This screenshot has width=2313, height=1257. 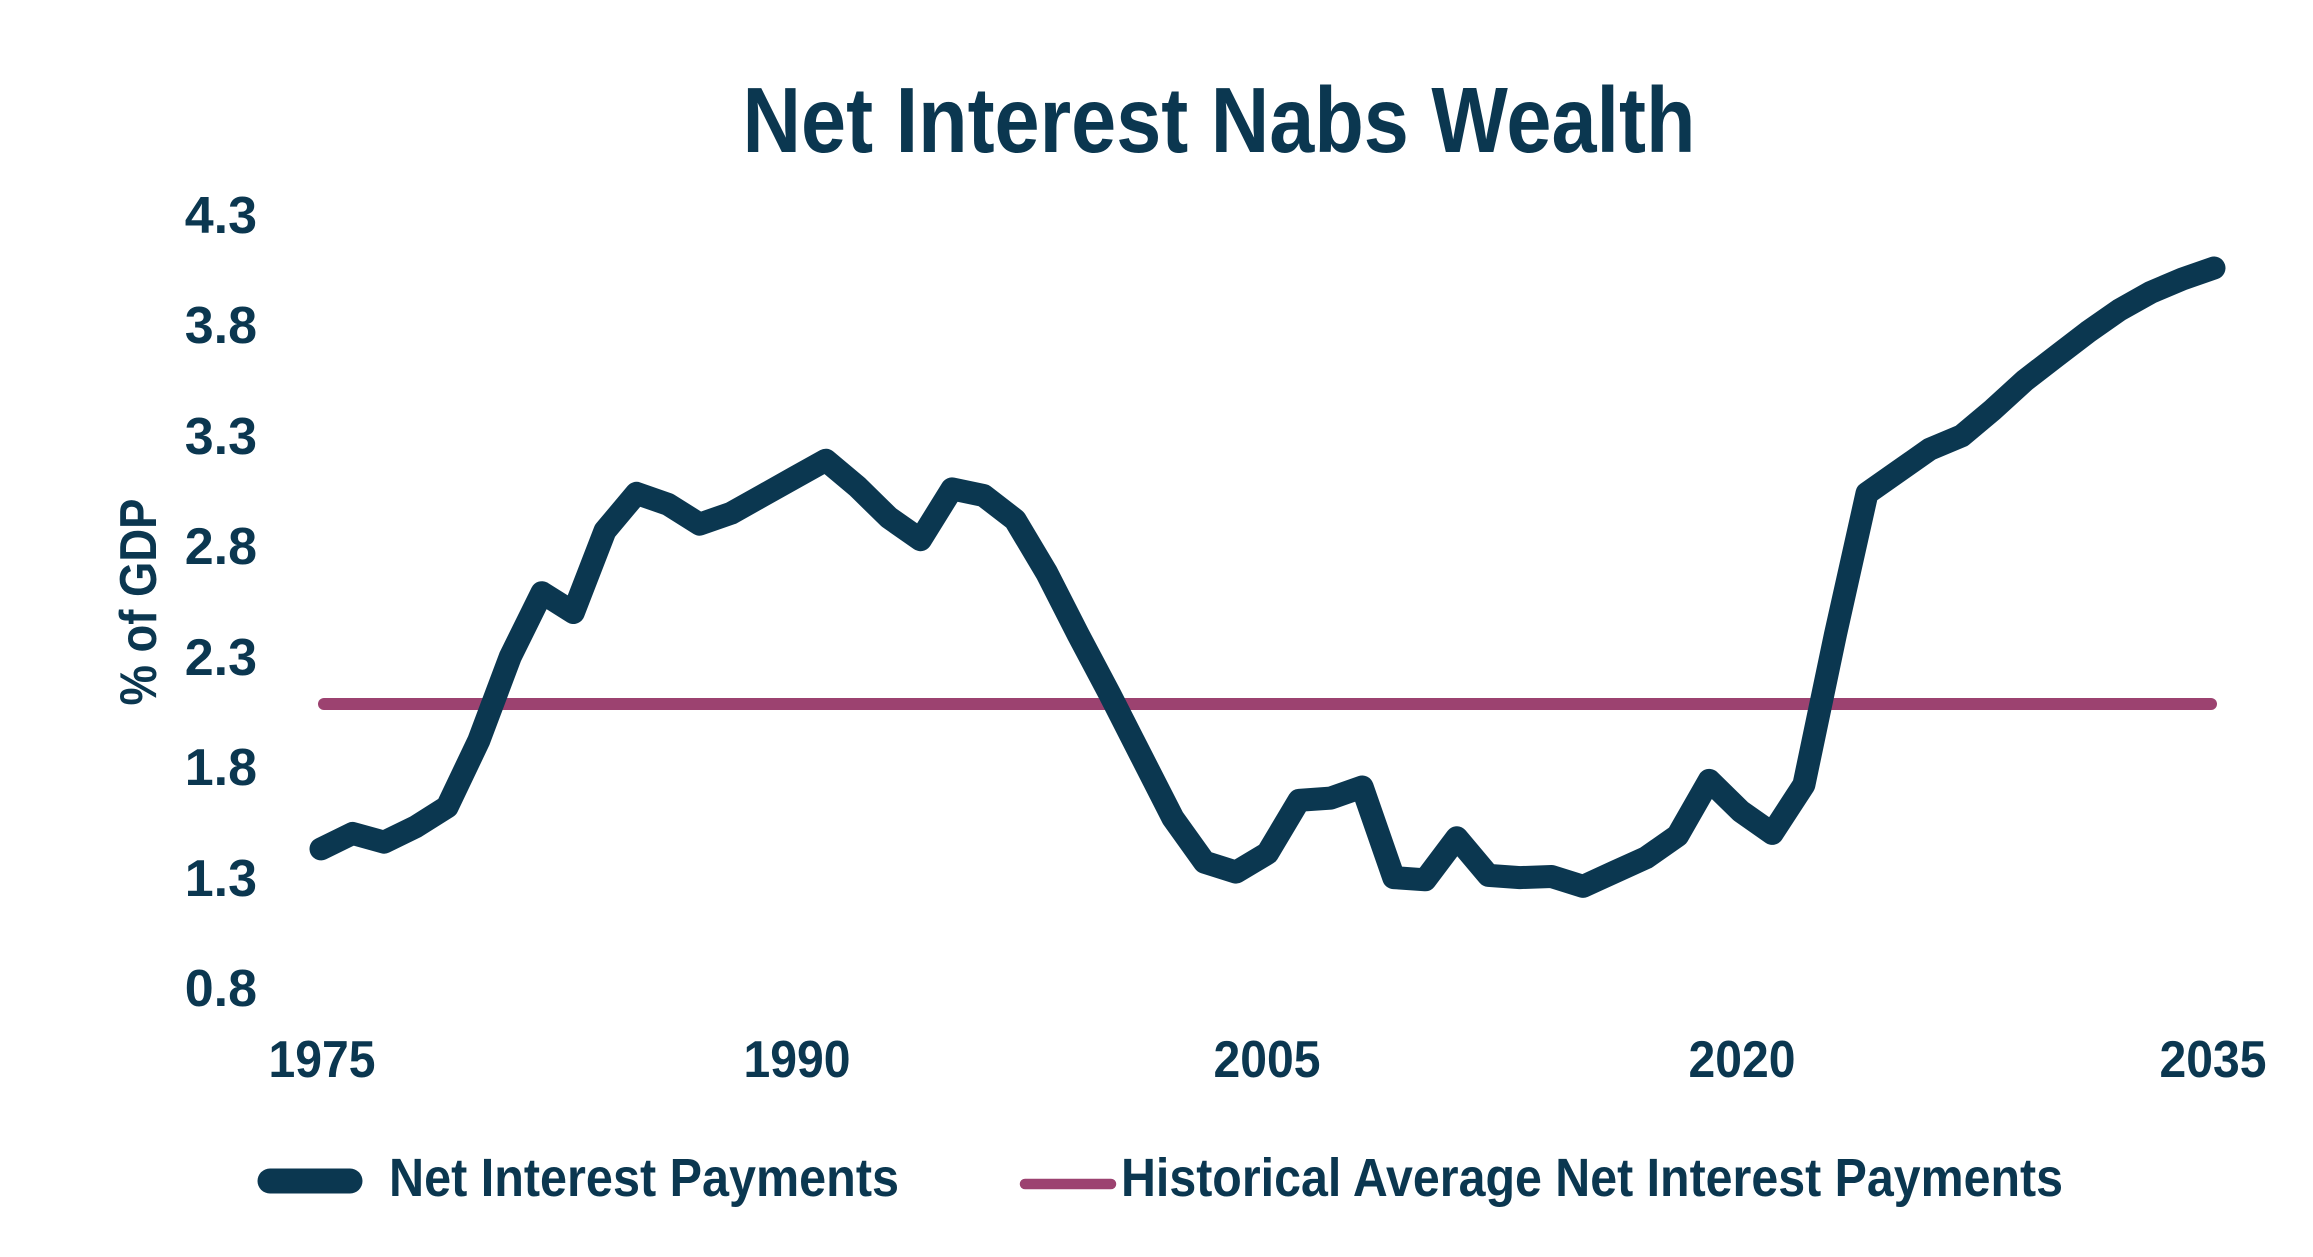 I want to click on svg-text: 2035, so click(x=2213, y=1060).